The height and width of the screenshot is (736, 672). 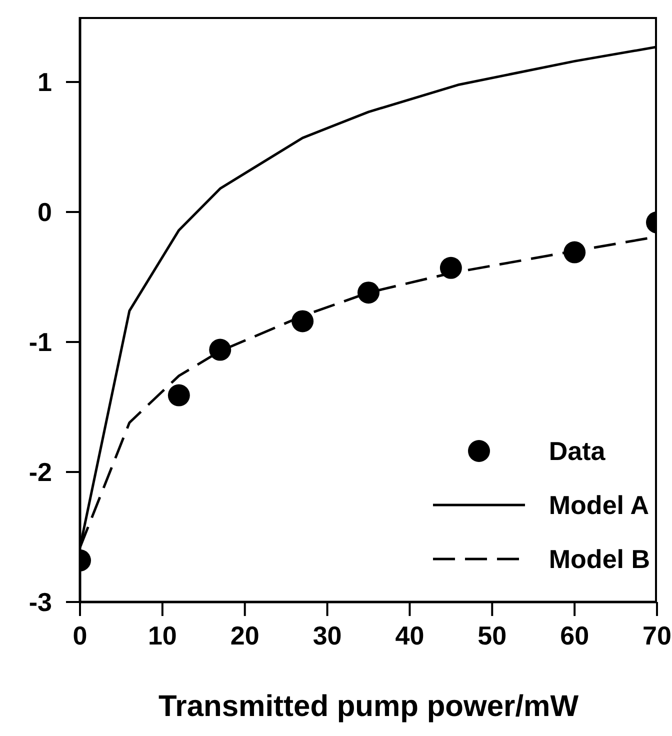 I want to click on x-tick-label: 30, so click(x=327, y=635).